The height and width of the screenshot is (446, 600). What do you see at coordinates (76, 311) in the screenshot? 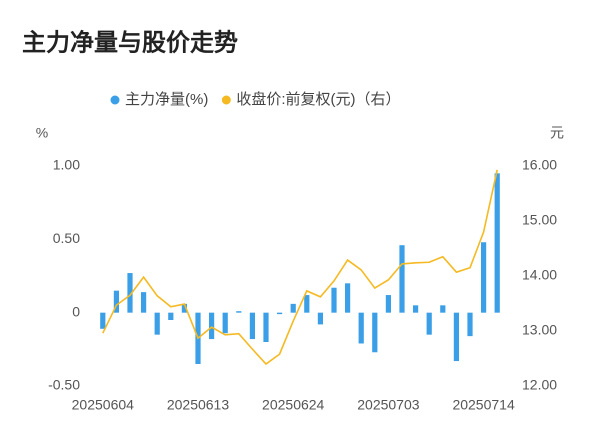
I see `y-tick-label: 0` at bounding box center [76, 311].